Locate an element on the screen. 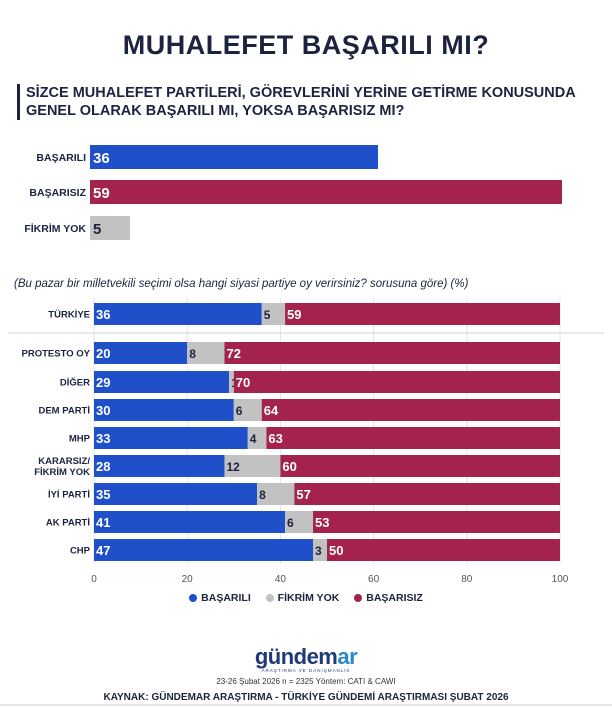  category-label-dem-parti: DEM PARTİ is located at coordinates (64, 411).